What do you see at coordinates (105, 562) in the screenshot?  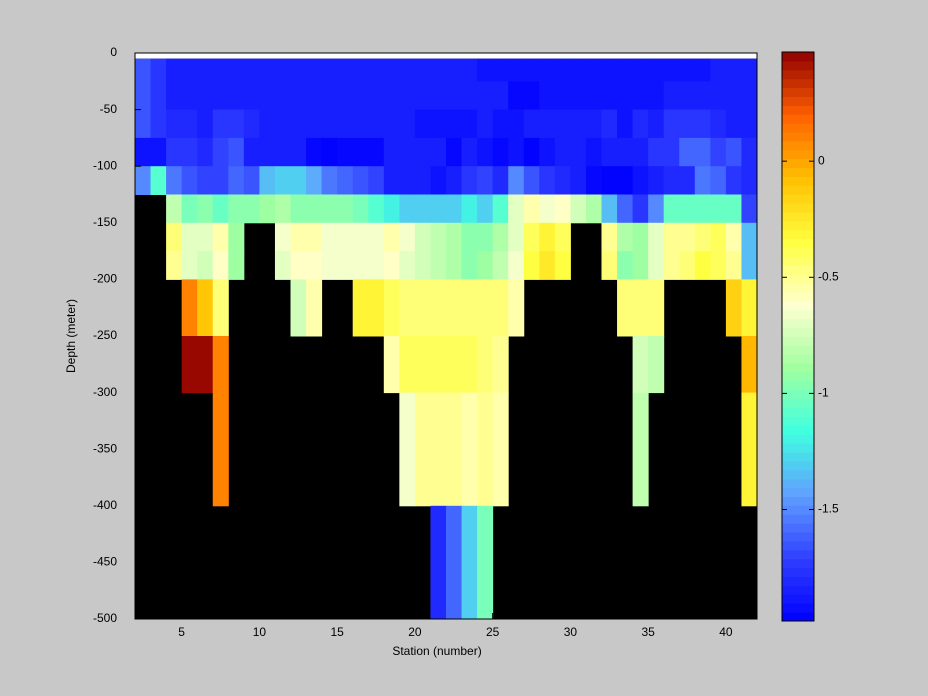 I see `y-tick-label: -450` at bounding box center [105, 562].